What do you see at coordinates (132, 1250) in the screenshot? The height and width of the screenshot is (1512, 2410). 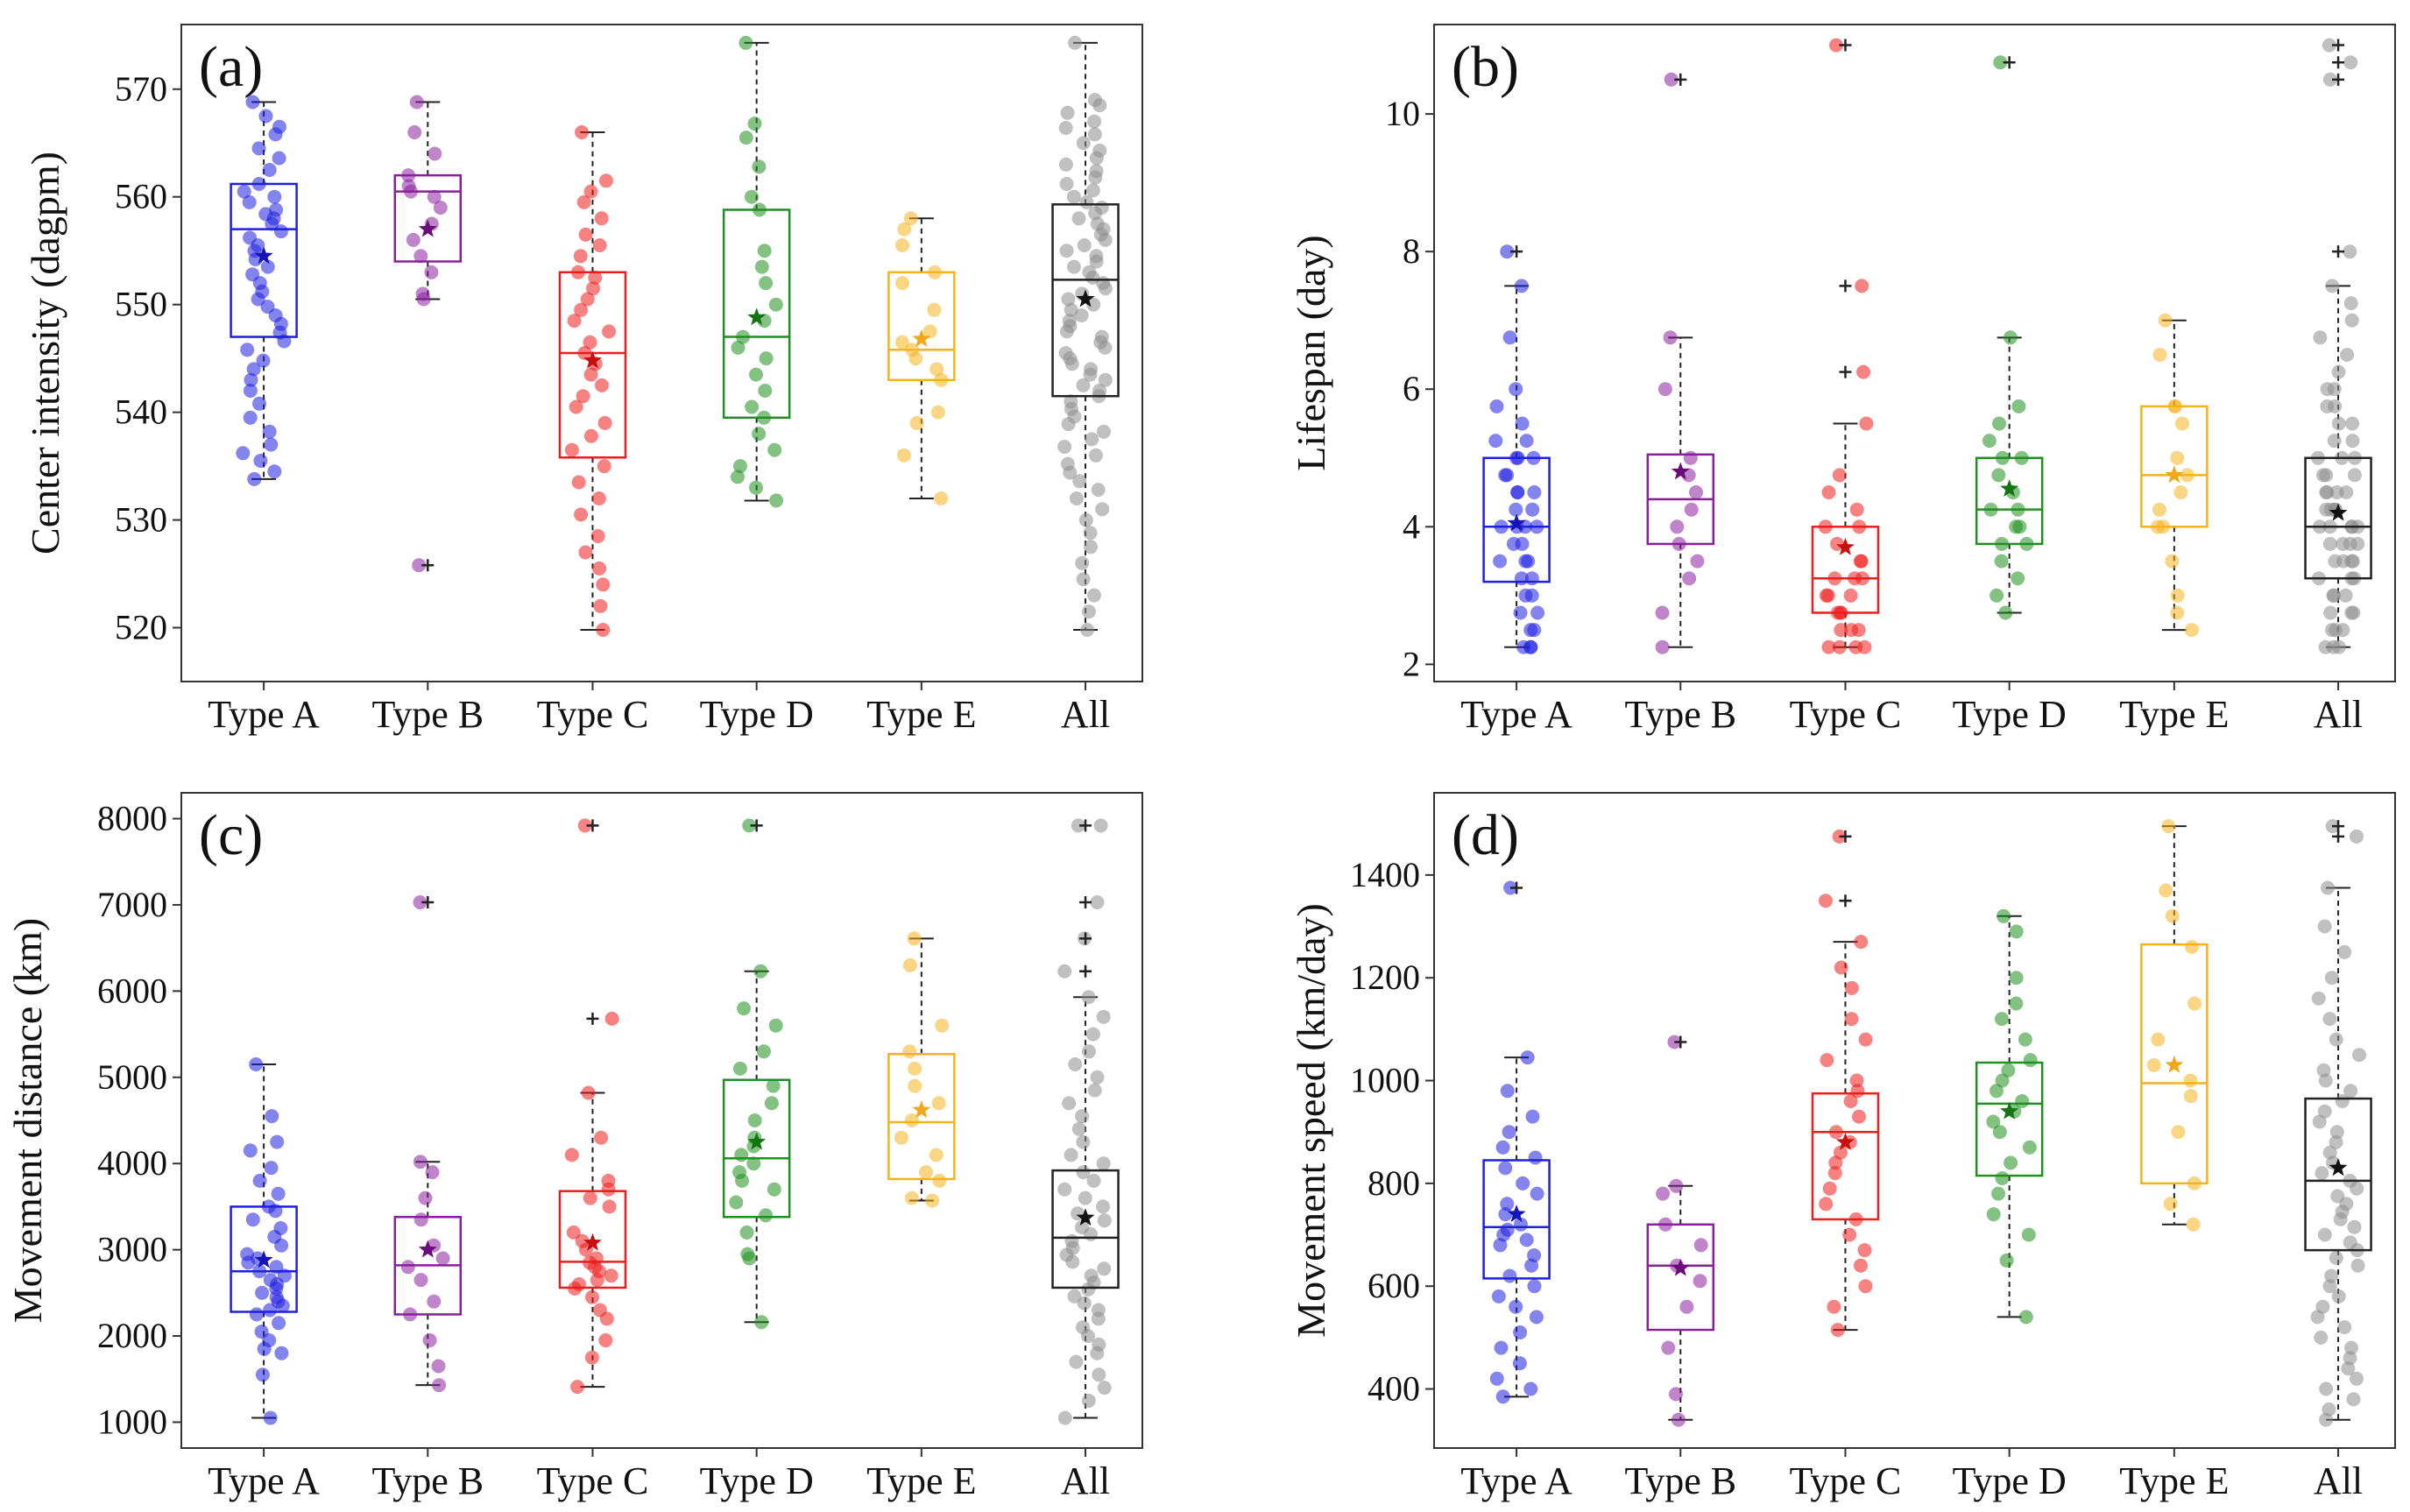 I see `y-tick-label: 3000` at bounding box center [132, 1250].